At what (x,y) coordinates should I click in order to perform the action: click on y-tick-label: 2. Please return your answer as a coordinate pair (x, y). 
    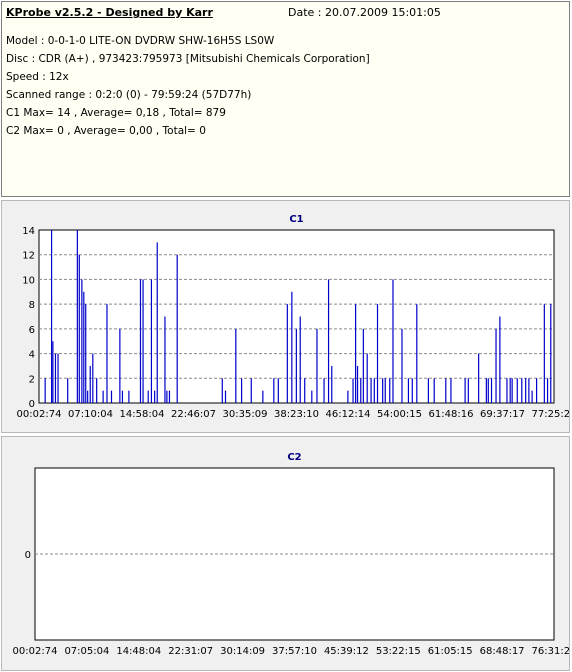
    Looking at the image, I should click on (32, 379).